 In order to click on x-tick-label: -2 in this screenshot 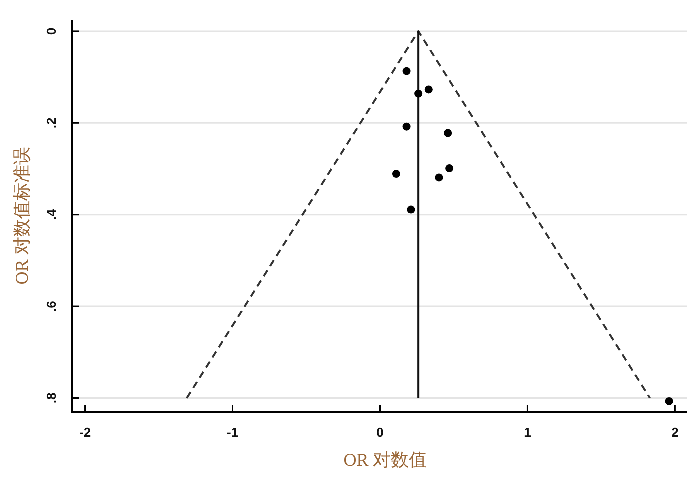, I will do `click(85, 432)`.